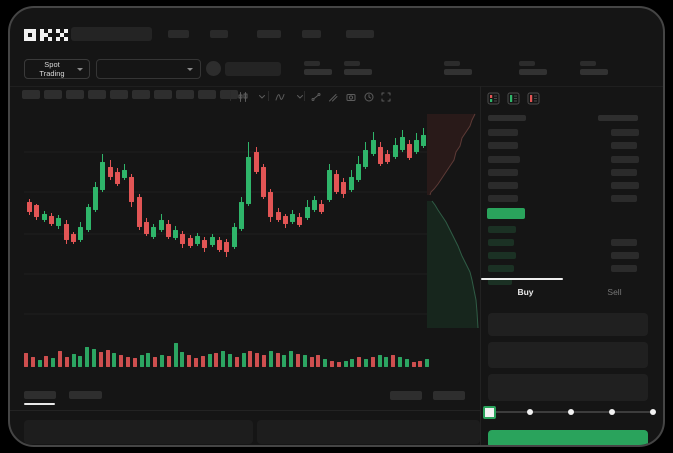 The image size is (673, 453). Describe the element at coordinates (46, 35) in the screenshot. I see `okx-logo` at that location.